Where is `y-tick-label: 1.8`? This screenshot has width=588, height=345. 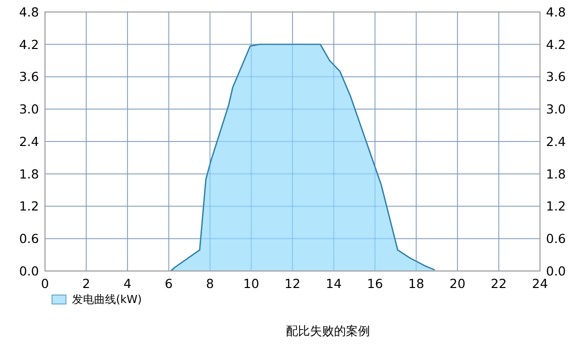 y-tick-label: 1.8 is located at coordinates (29, 174).